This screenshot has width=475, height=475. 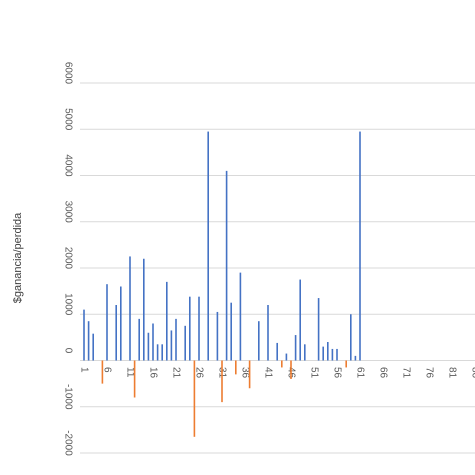 I want to click on x-tick-label: 86, so click(x=472, y=373).